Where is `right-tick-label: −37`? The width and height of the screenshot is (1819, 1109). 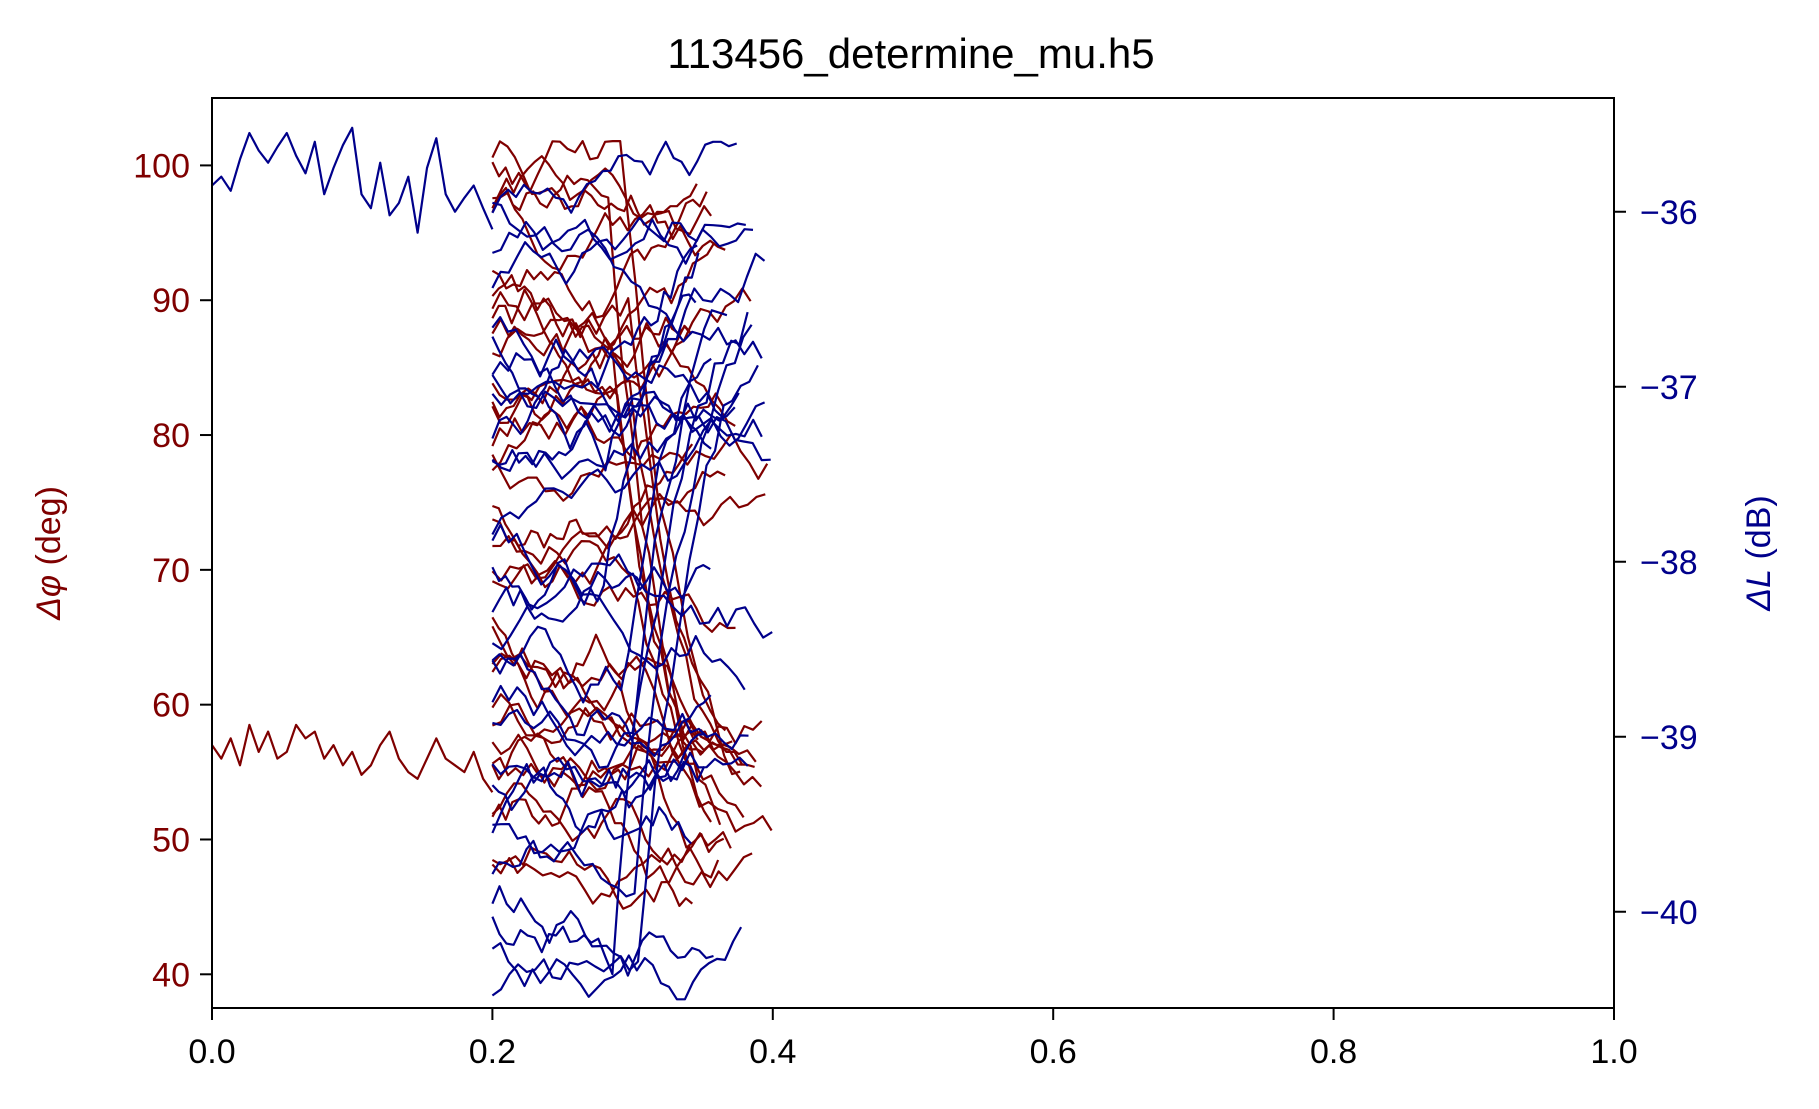 right-tick-label: −37 is located at coordinates (1669, 388).